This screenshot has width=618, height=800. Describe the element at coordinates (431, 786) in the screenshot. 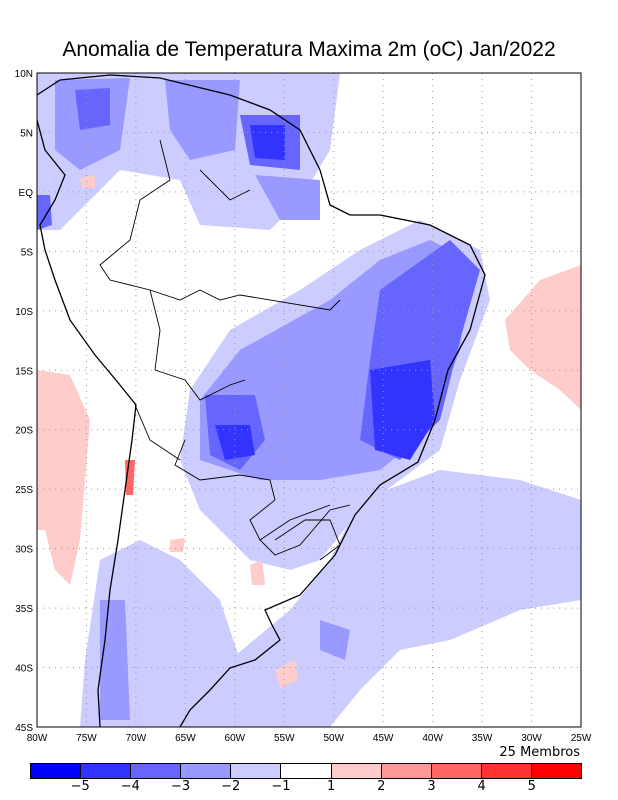

I see `colorbar-label: 3` at that location.